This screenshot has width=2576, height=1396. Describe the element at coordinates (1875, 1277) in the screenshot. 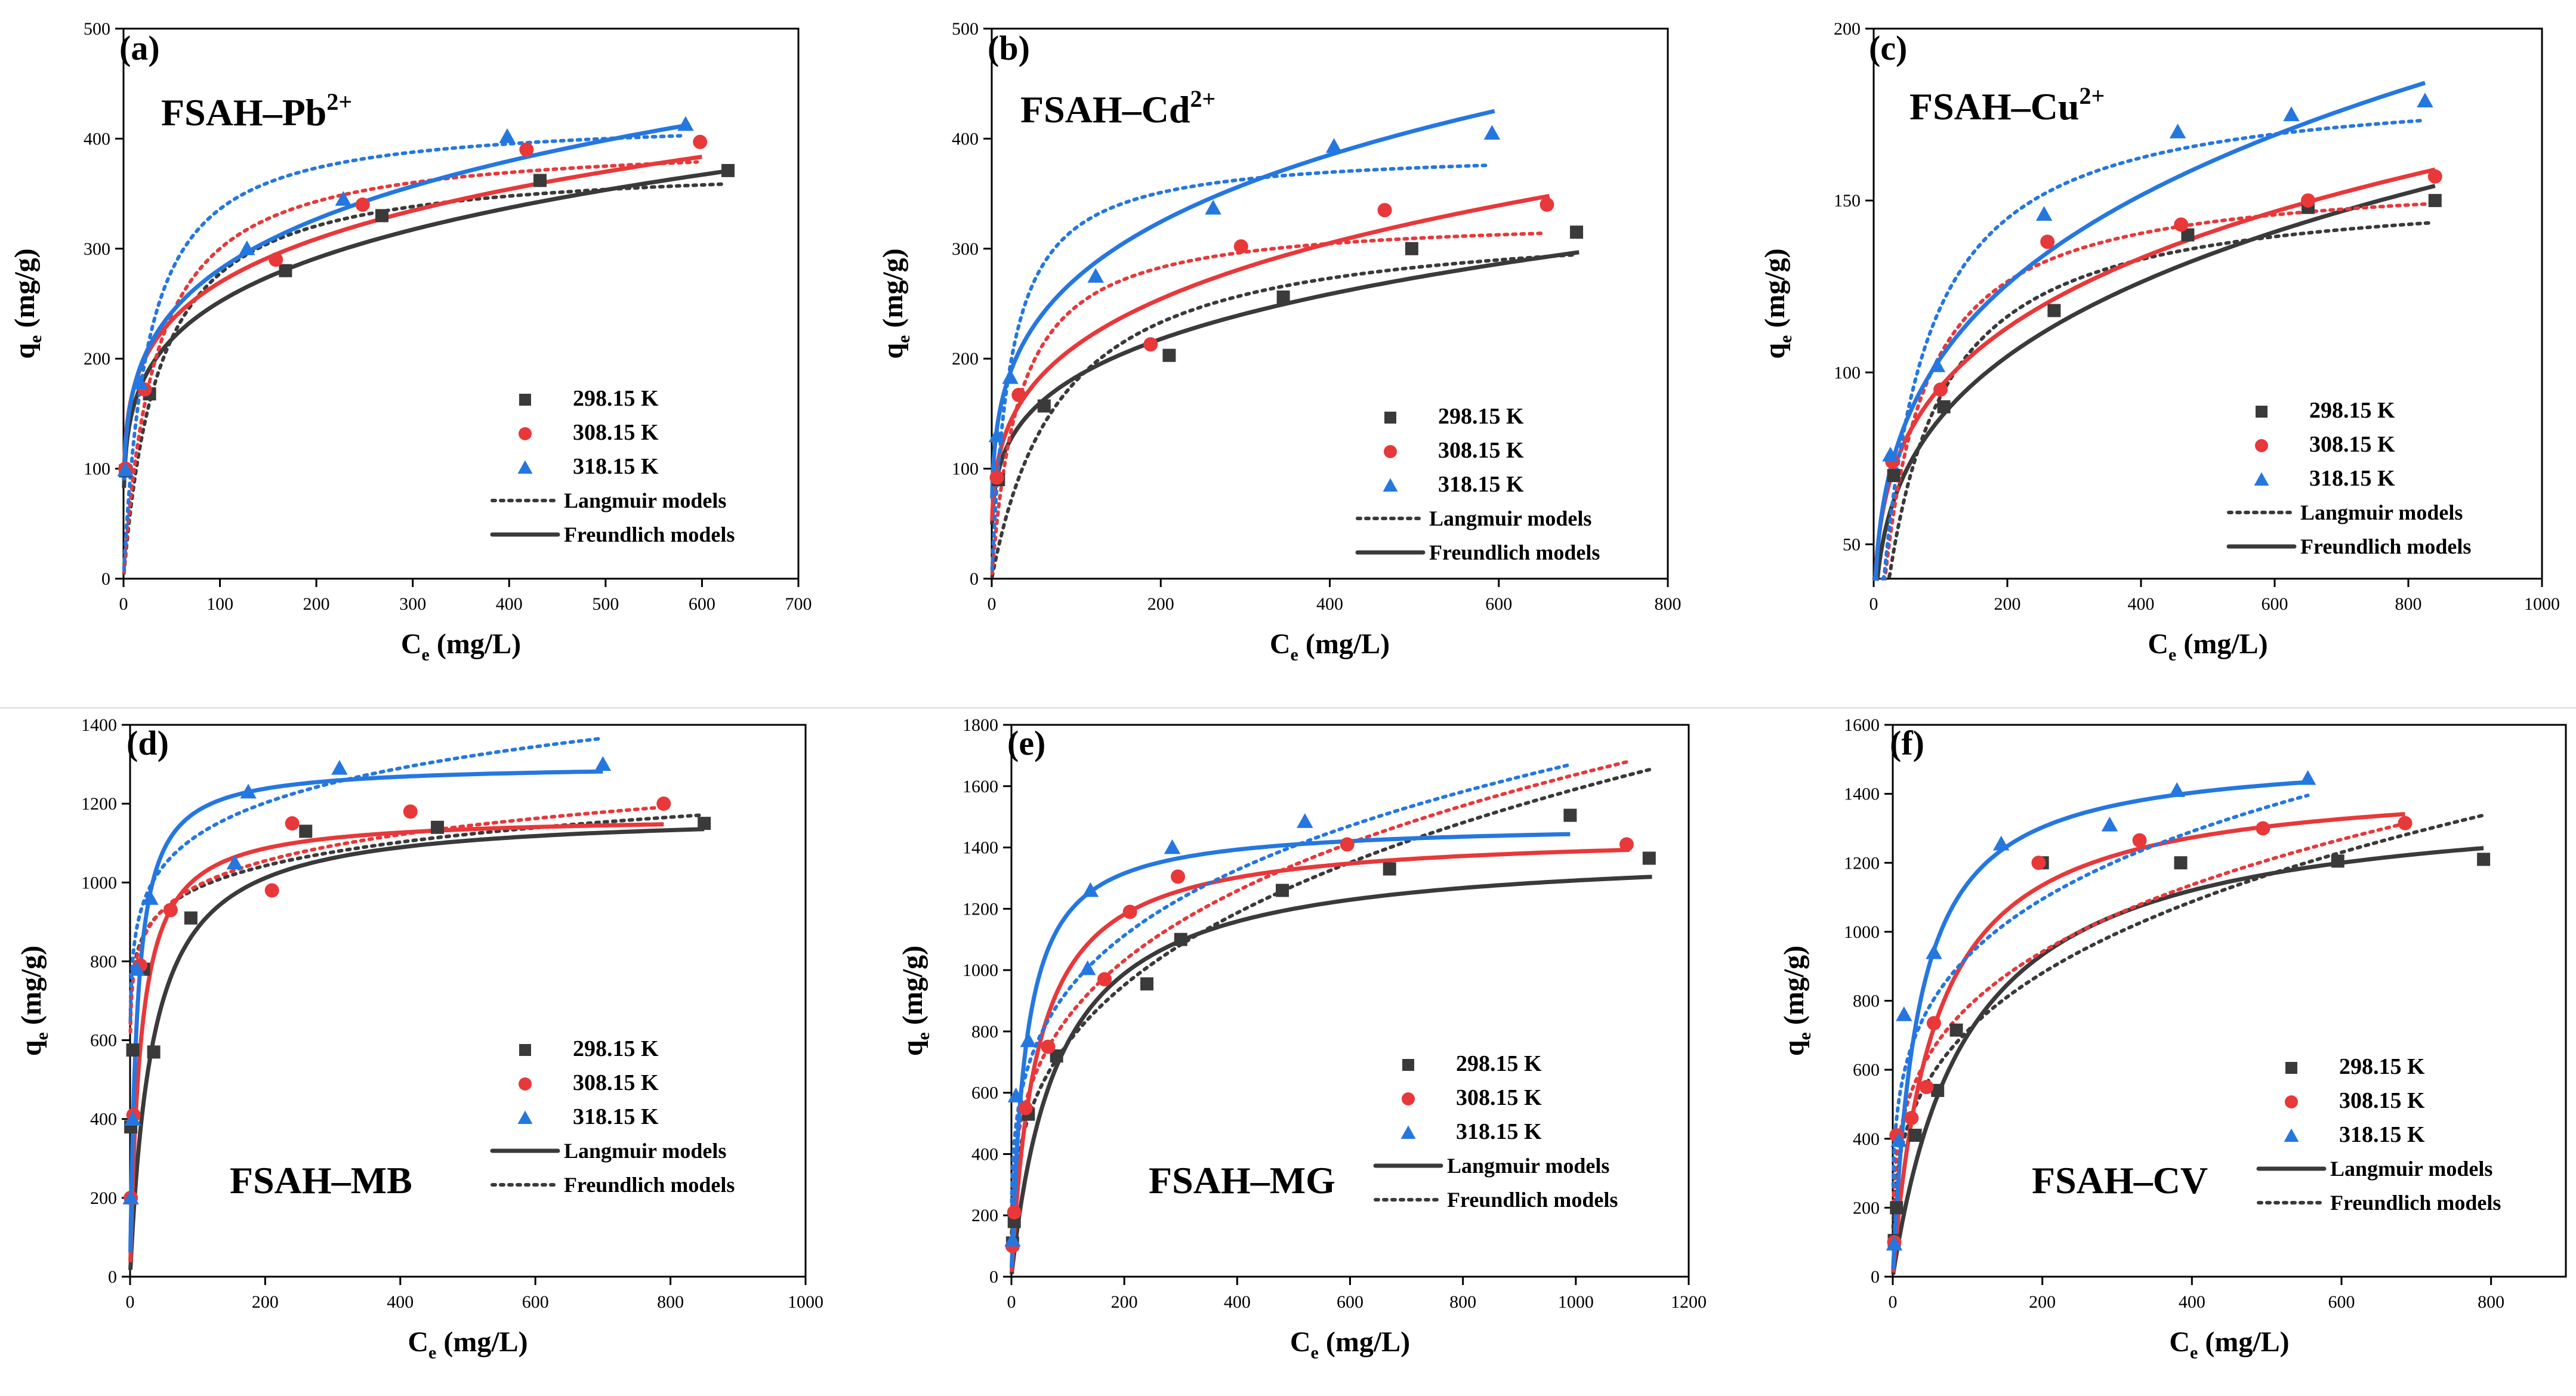

I see `y-tick-label: 0` at that location.